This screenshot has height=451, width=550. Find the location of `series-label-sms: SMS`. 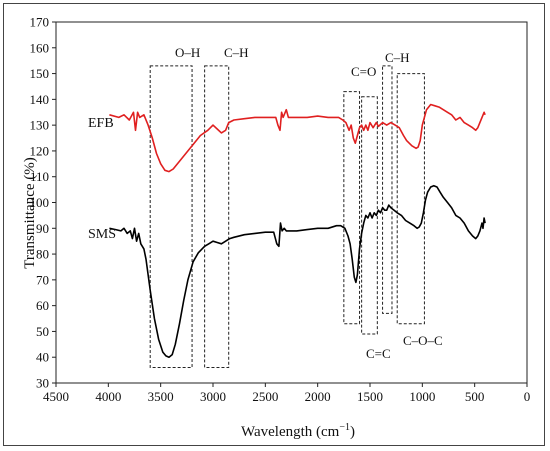

series-label-sms: SMS is located at coordinates (102, 234).